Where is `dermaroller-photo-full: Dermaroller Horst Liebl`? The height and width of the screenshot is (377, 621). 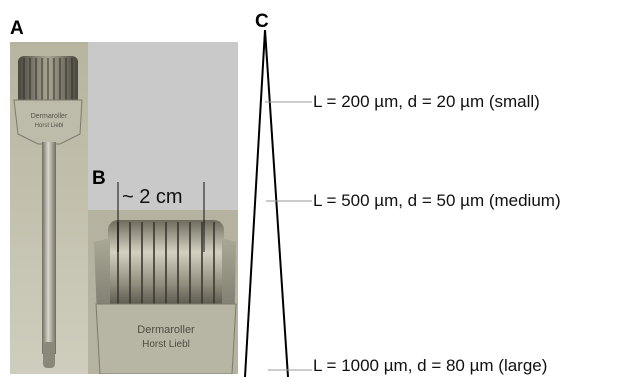
dermaroller-photo-full: Dermaroller Horst Liebl is located at coordinates (49, 208).